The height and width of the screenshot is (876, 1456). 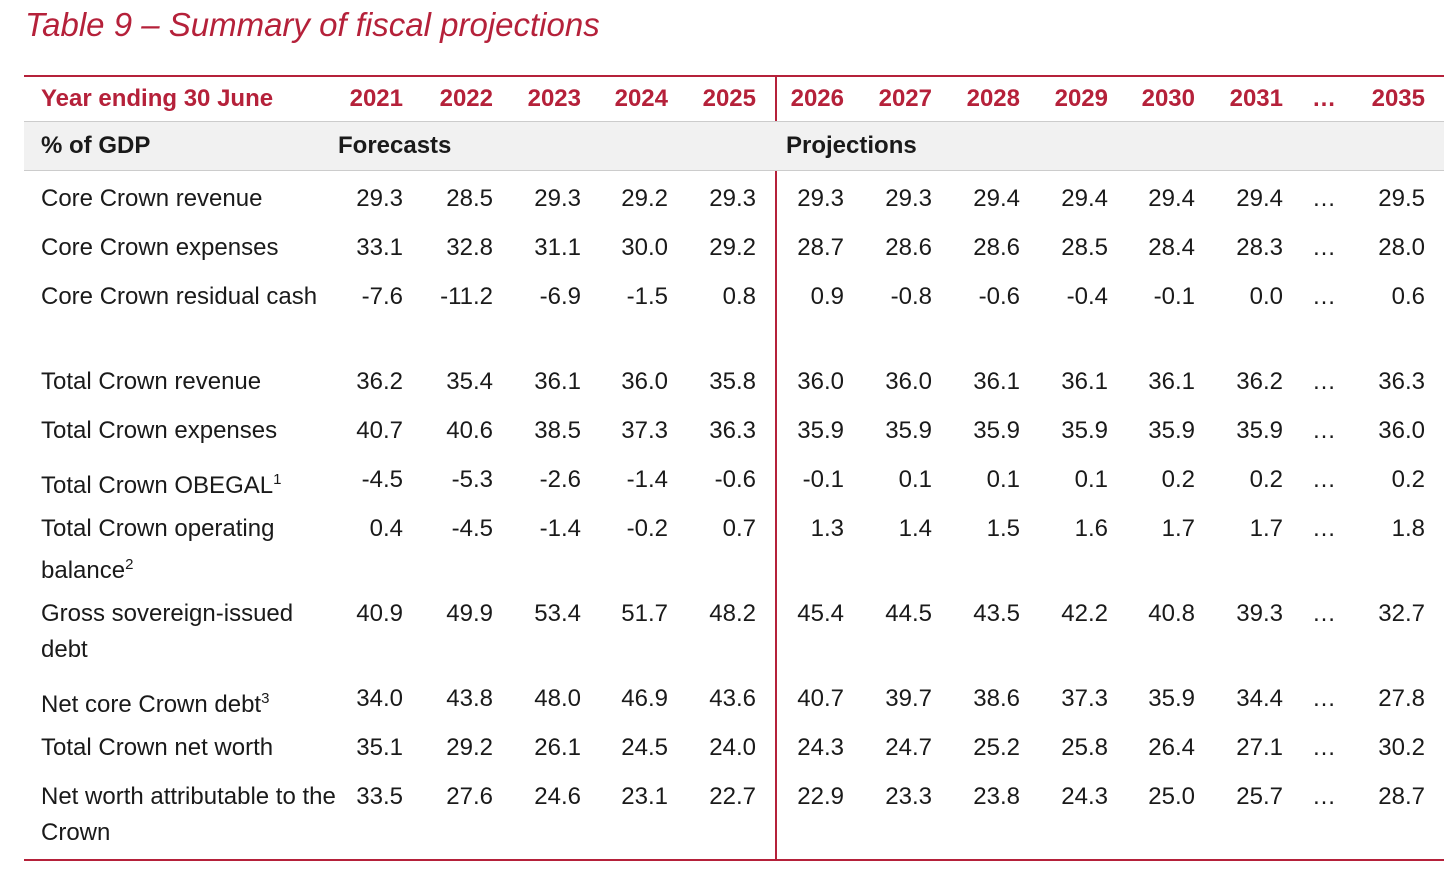 What do you see at coordinates (379, 381) in the screenshot?
I see `value-cell: 36.2` at bounding box center [379, 381].